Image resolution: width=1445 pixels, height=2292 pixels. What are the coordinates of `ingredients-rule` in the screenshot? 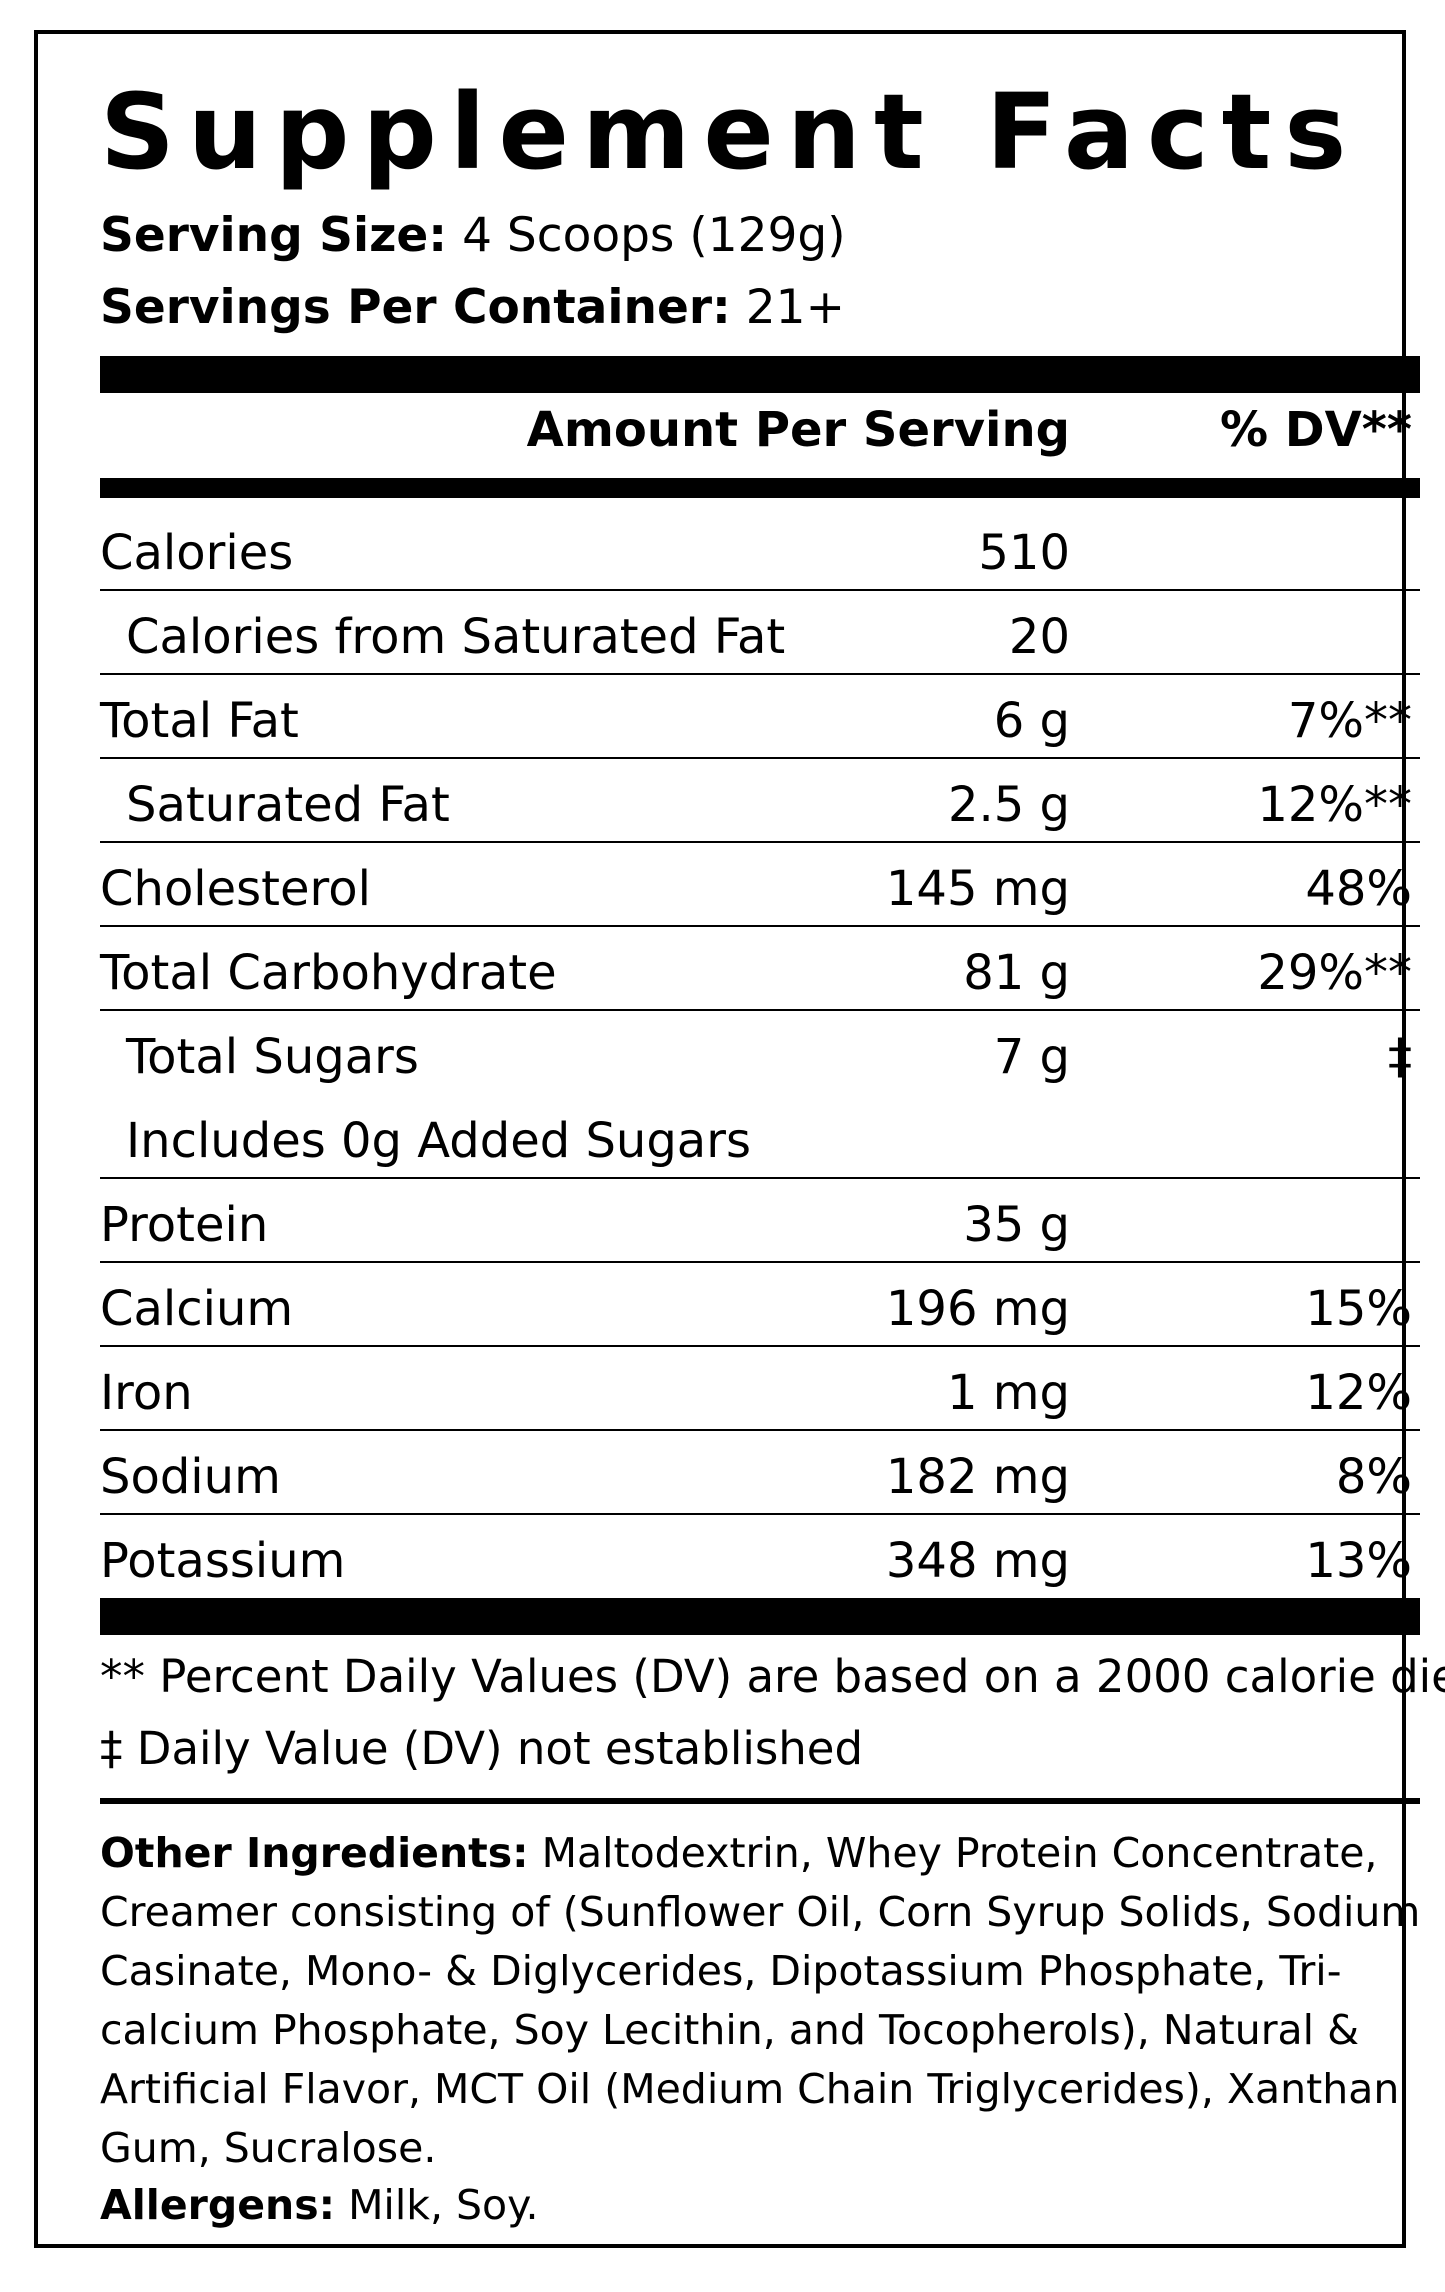 It's located at (760, 1801).